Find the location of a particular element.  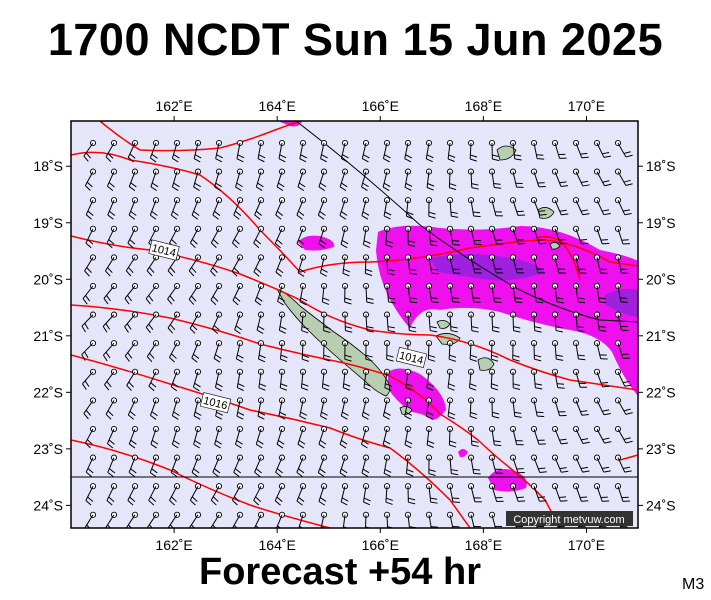

isobar-label: 1014 is located at coordinates (411, 357).